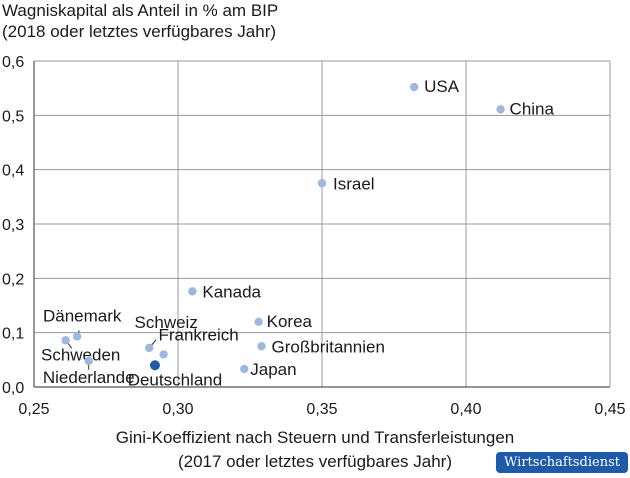  Describe the element at coordinates (321, 409) in the screenshot. I see `x-tick-label: 0,35` at that location.